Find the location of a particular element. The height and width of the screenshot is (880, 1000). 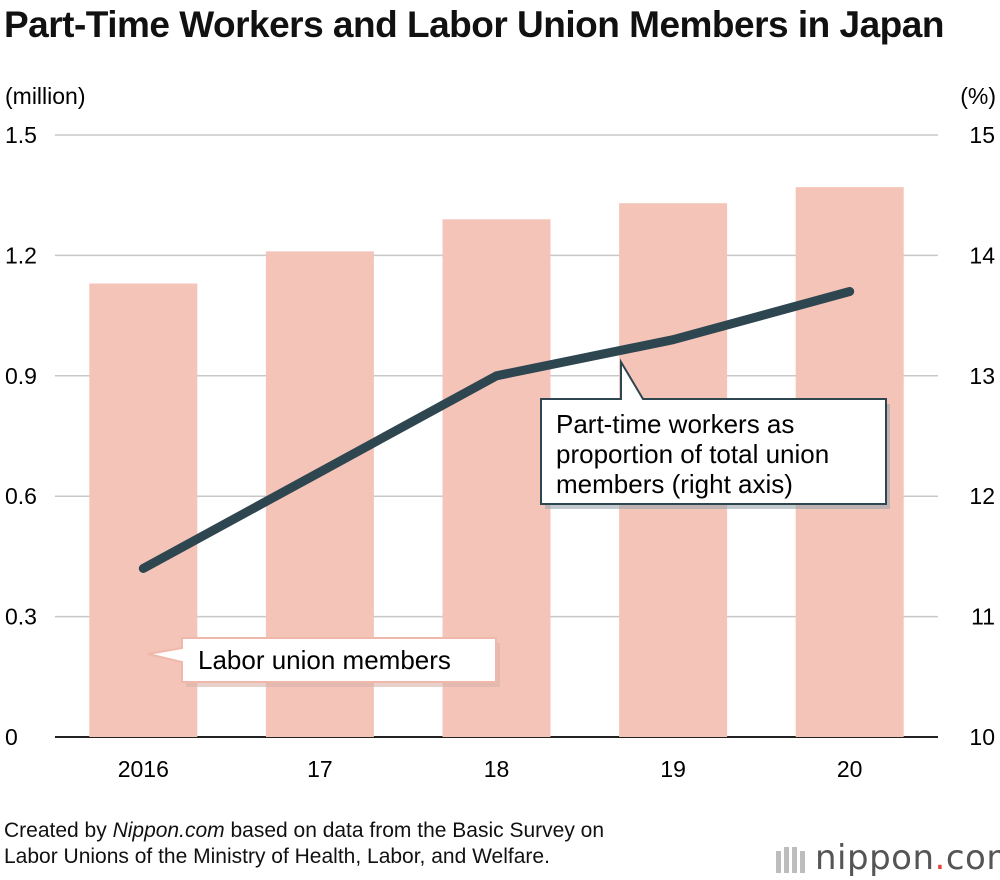

logo-suffix: com is located at coordinates (972, 858).